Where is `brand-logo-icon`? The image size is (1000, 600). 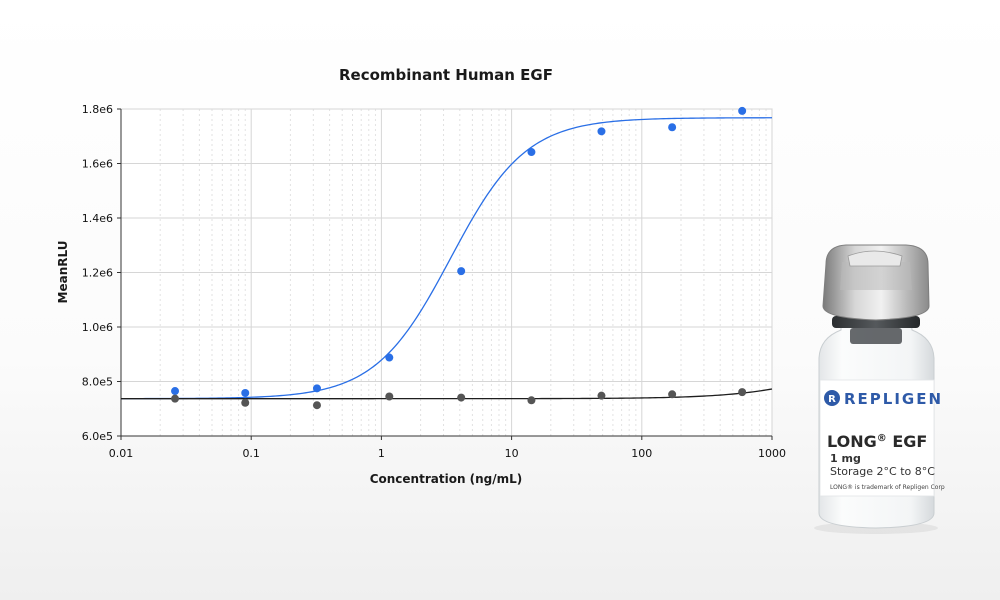
brand-logo-icon is located at coordinates (832, 398).